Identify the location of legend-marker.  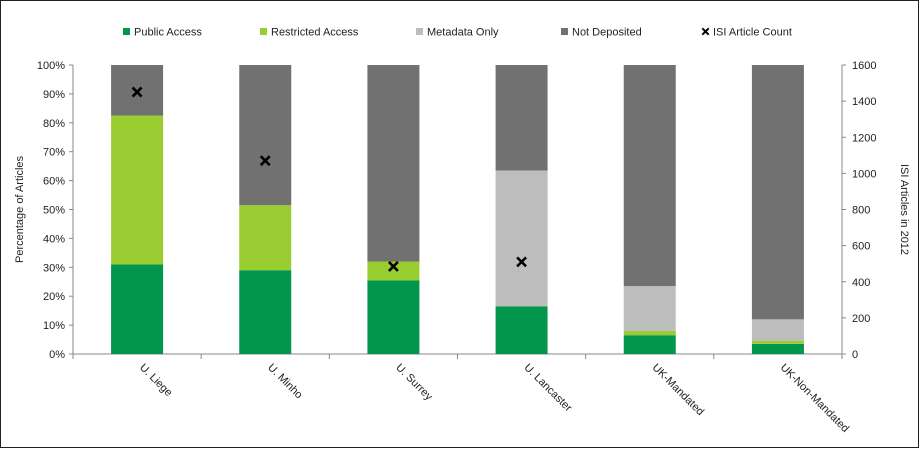
(705, 31).